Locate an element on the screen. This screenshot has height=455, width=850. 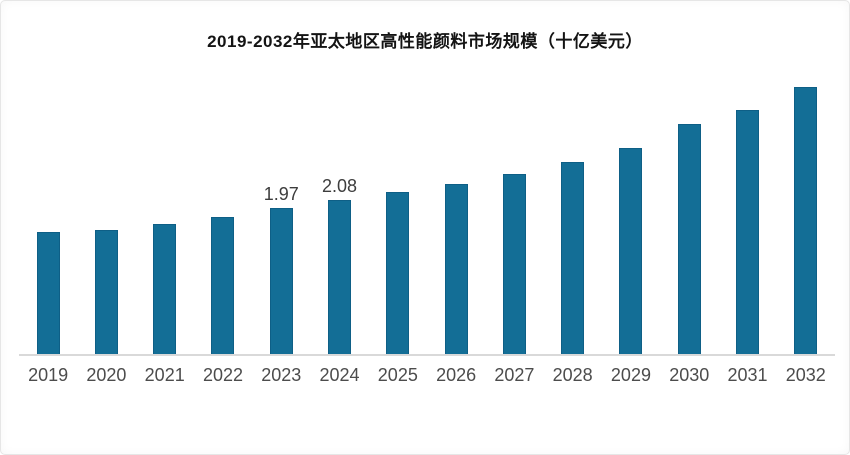
x-tick-2023: 2023 is located at coordinates (281, 375).